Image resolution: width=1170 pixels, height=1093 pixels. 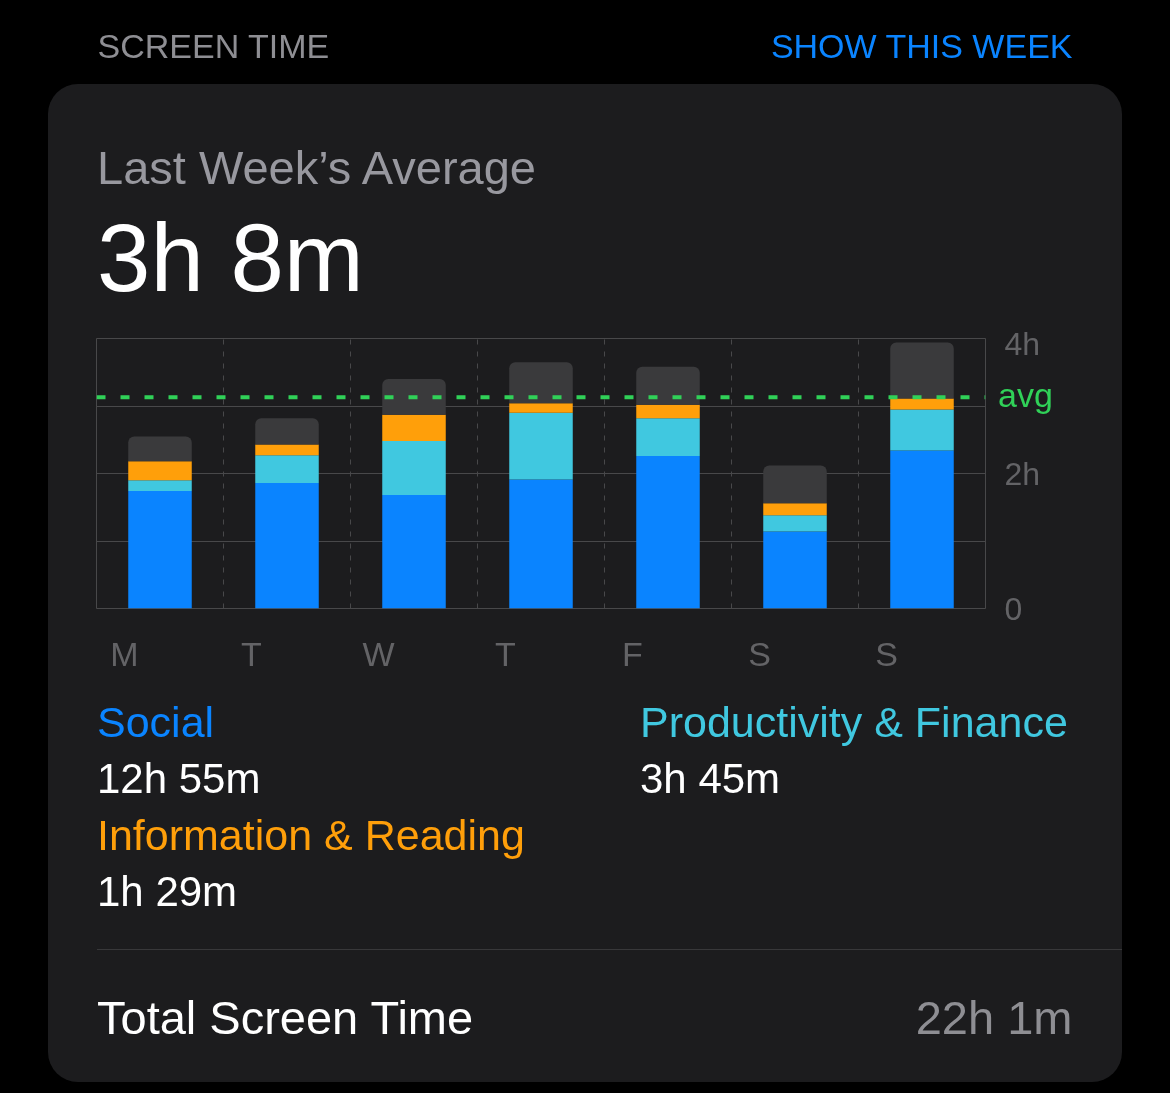 What do you see at coordinates (632, 653) in the screenshot?
I see `x-tick-label: F` at bounding box center [632, 653].